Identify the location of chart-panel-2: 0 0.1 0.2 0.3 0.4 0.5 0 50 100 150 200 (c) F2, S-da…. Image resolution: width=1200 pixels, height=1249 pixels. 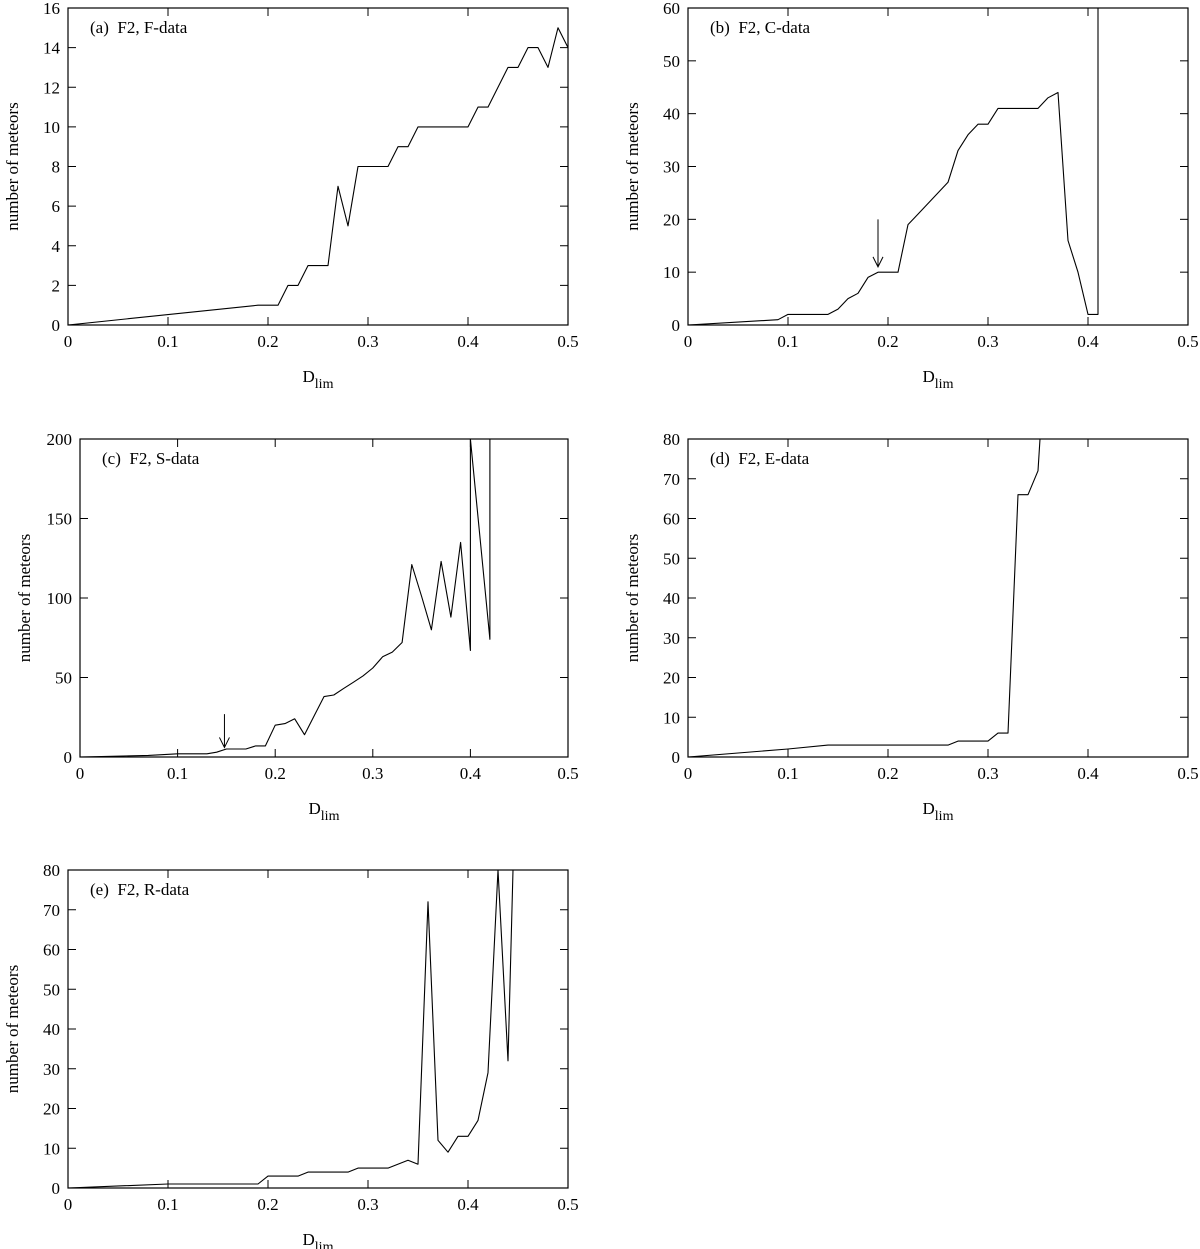
(297, 627).